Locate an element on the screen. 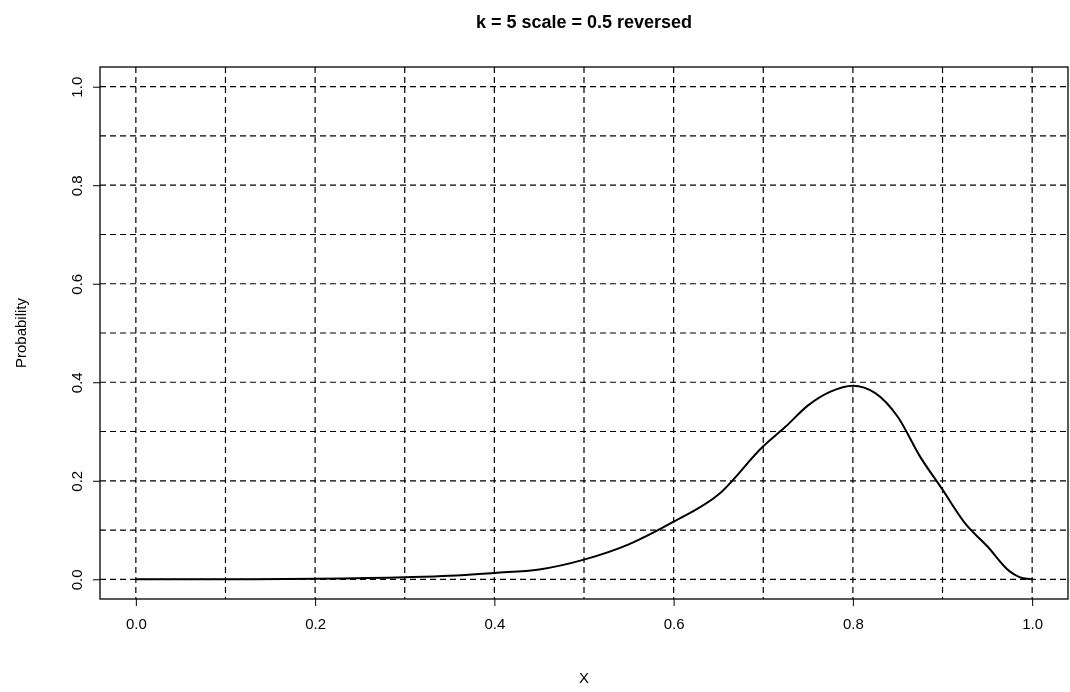  x-tick-label: 0.2 is located at coordinates (316, 623).